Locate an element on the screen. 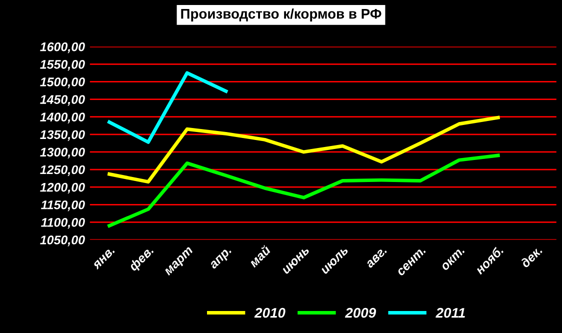 This screenshot has width=562, height=333. y-tick-label: 1300,00 is located at coordinates (62, 153).